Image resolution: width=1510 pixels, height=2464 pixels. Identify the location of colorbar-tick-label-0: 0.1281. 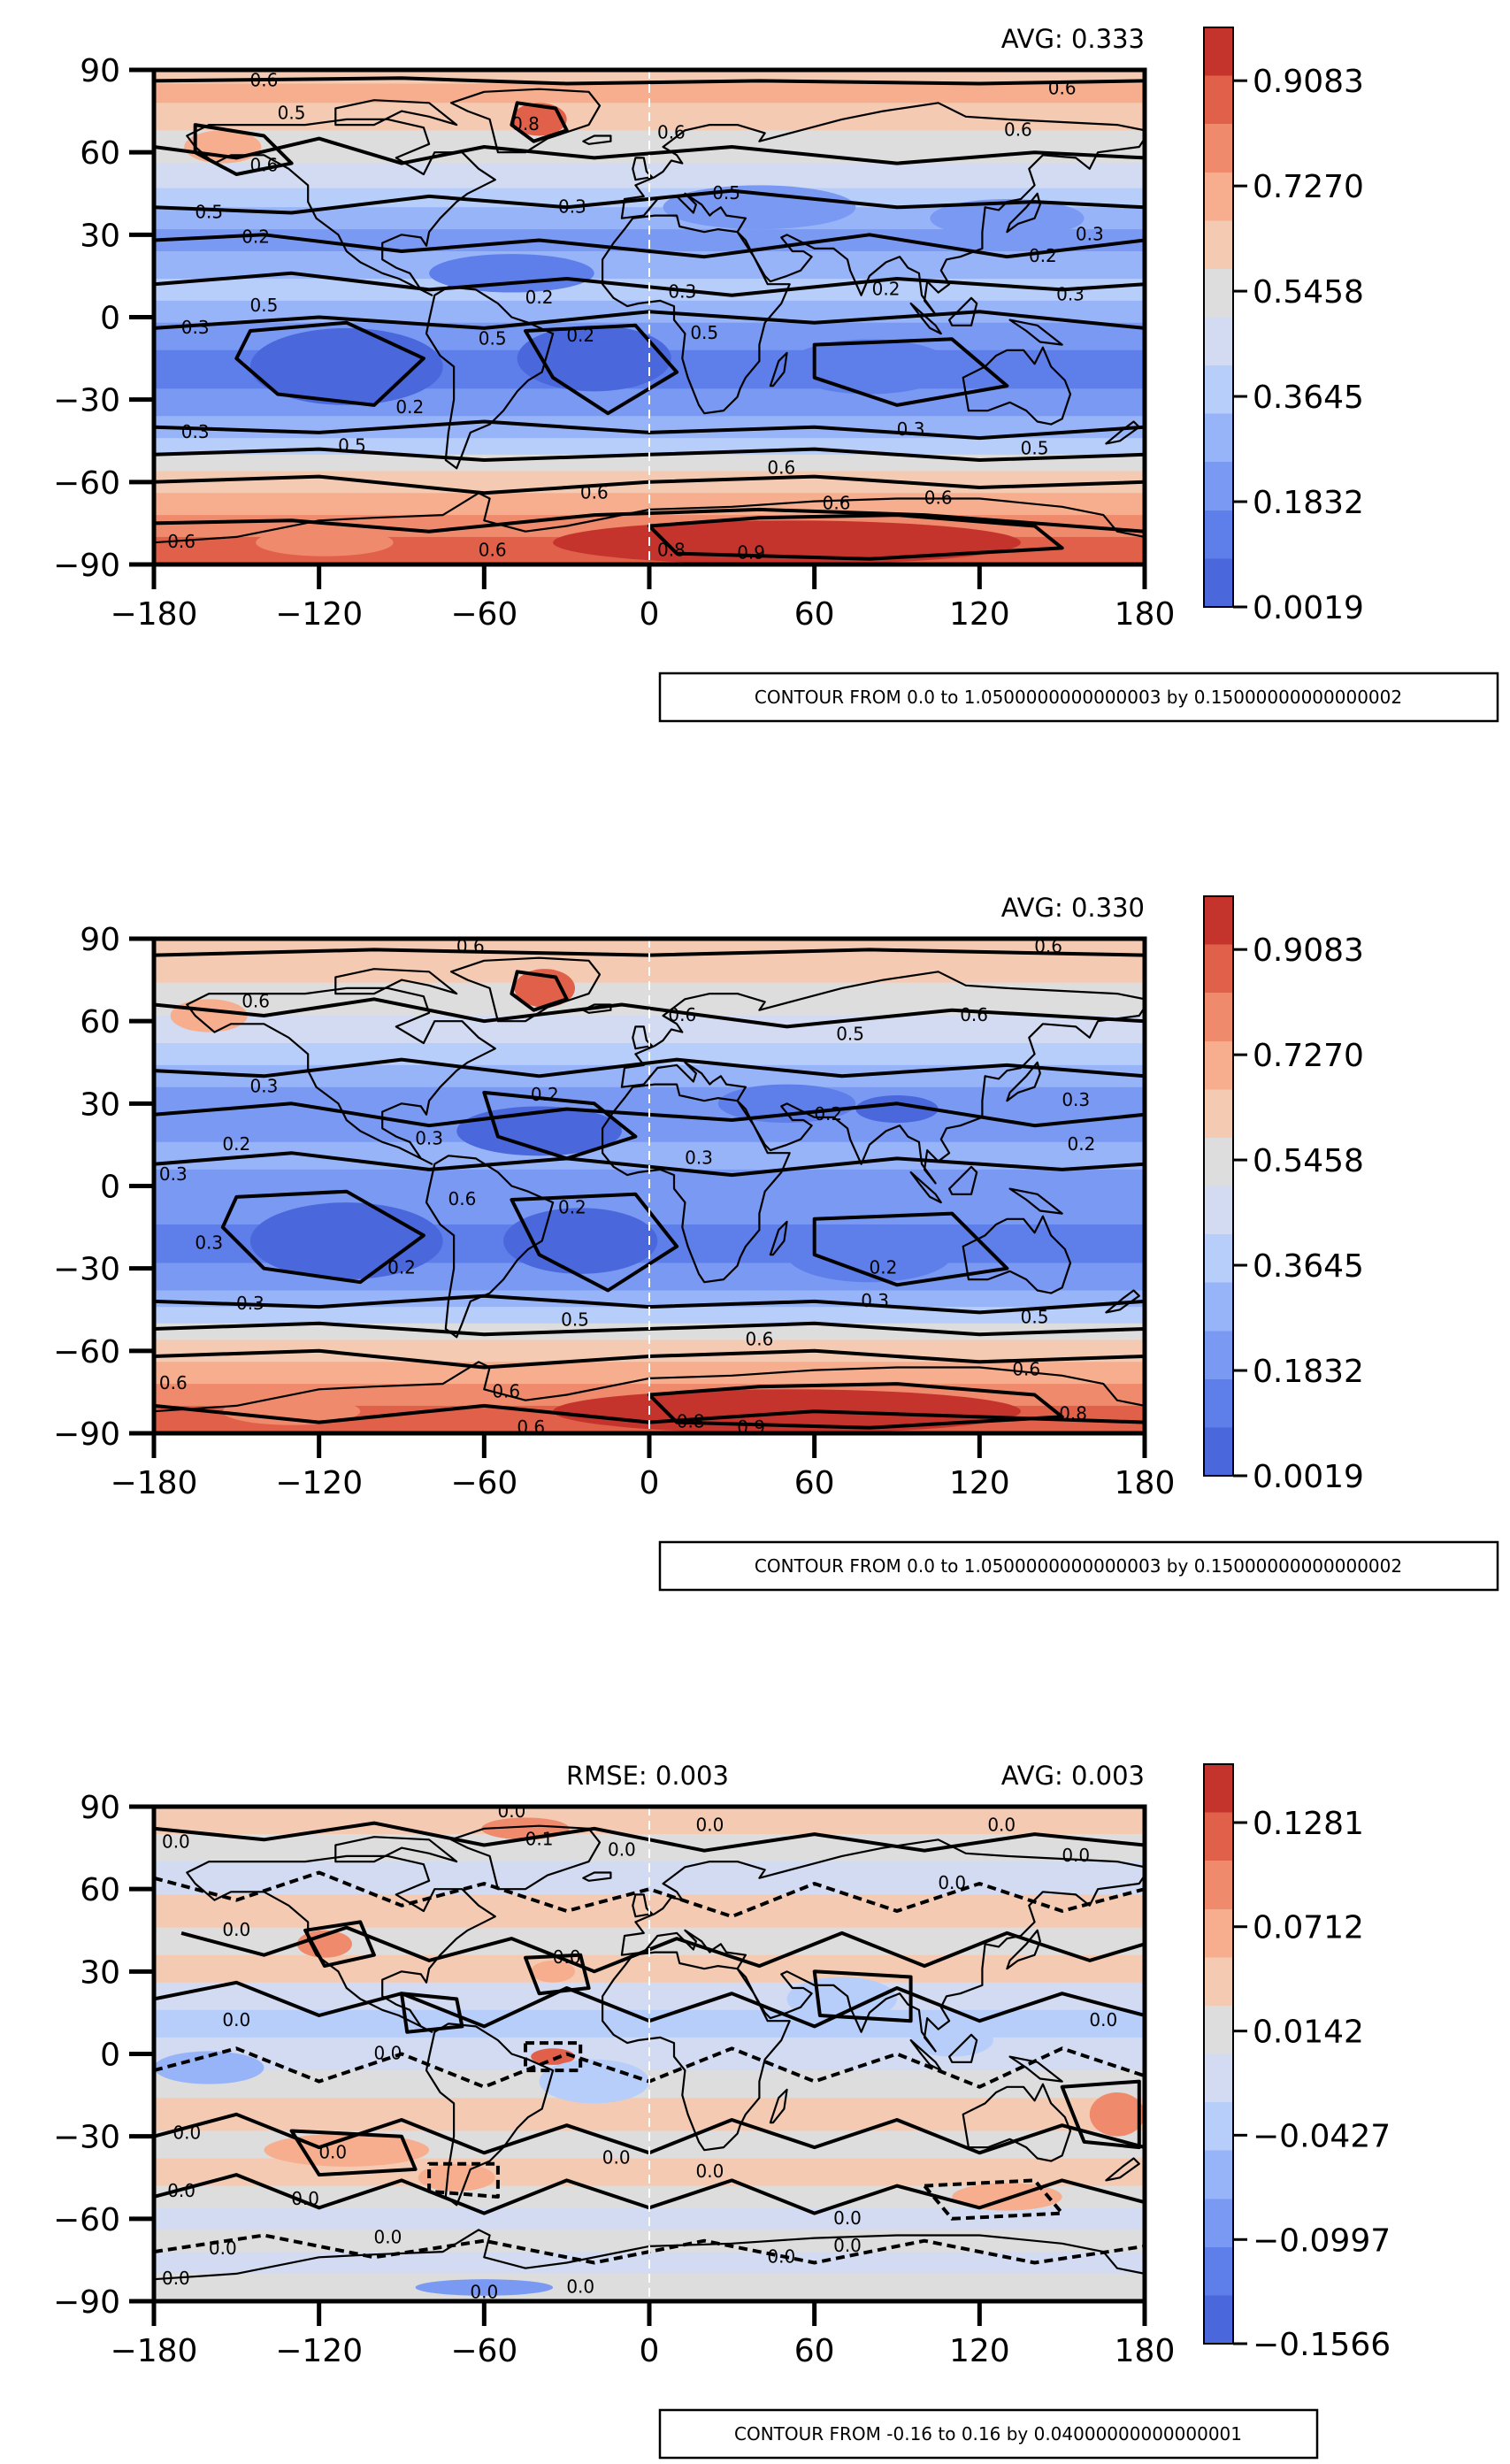
(1308, 1824).